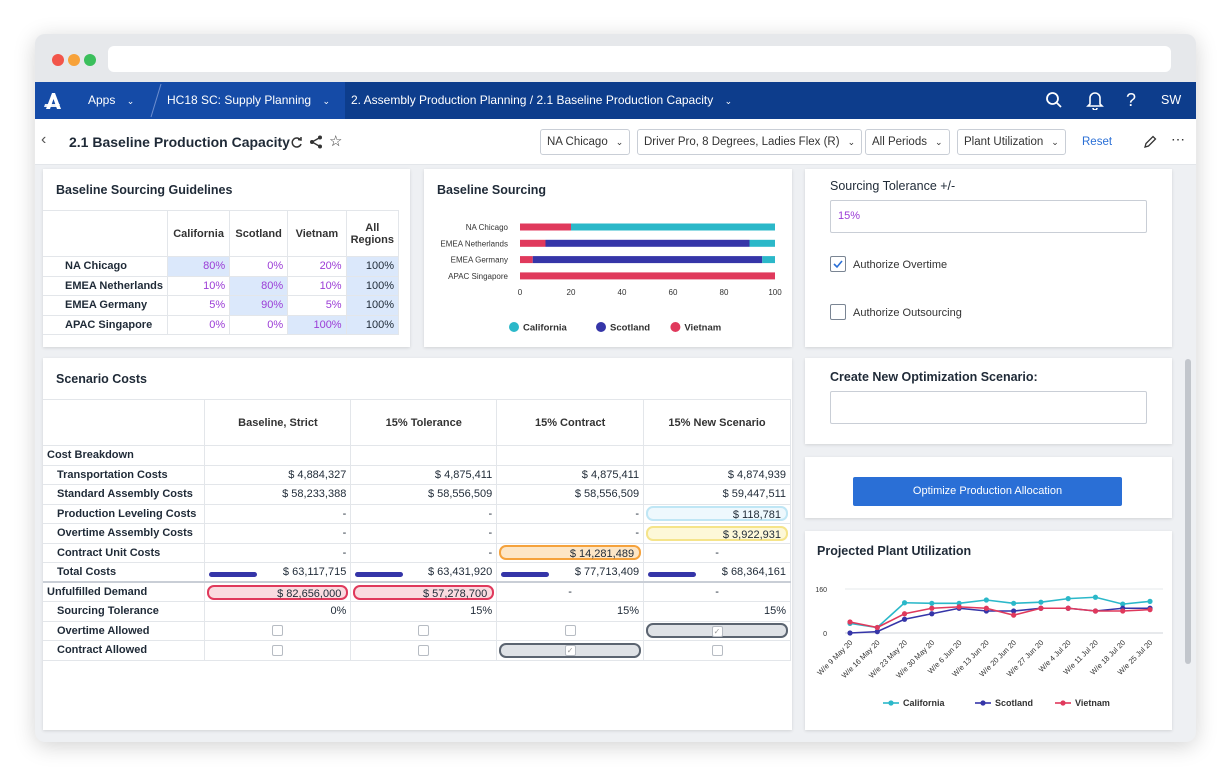 This screenshot has width=1231, height=775. I want to click on table-cell: $ 14,281,489, so click(570, 552).